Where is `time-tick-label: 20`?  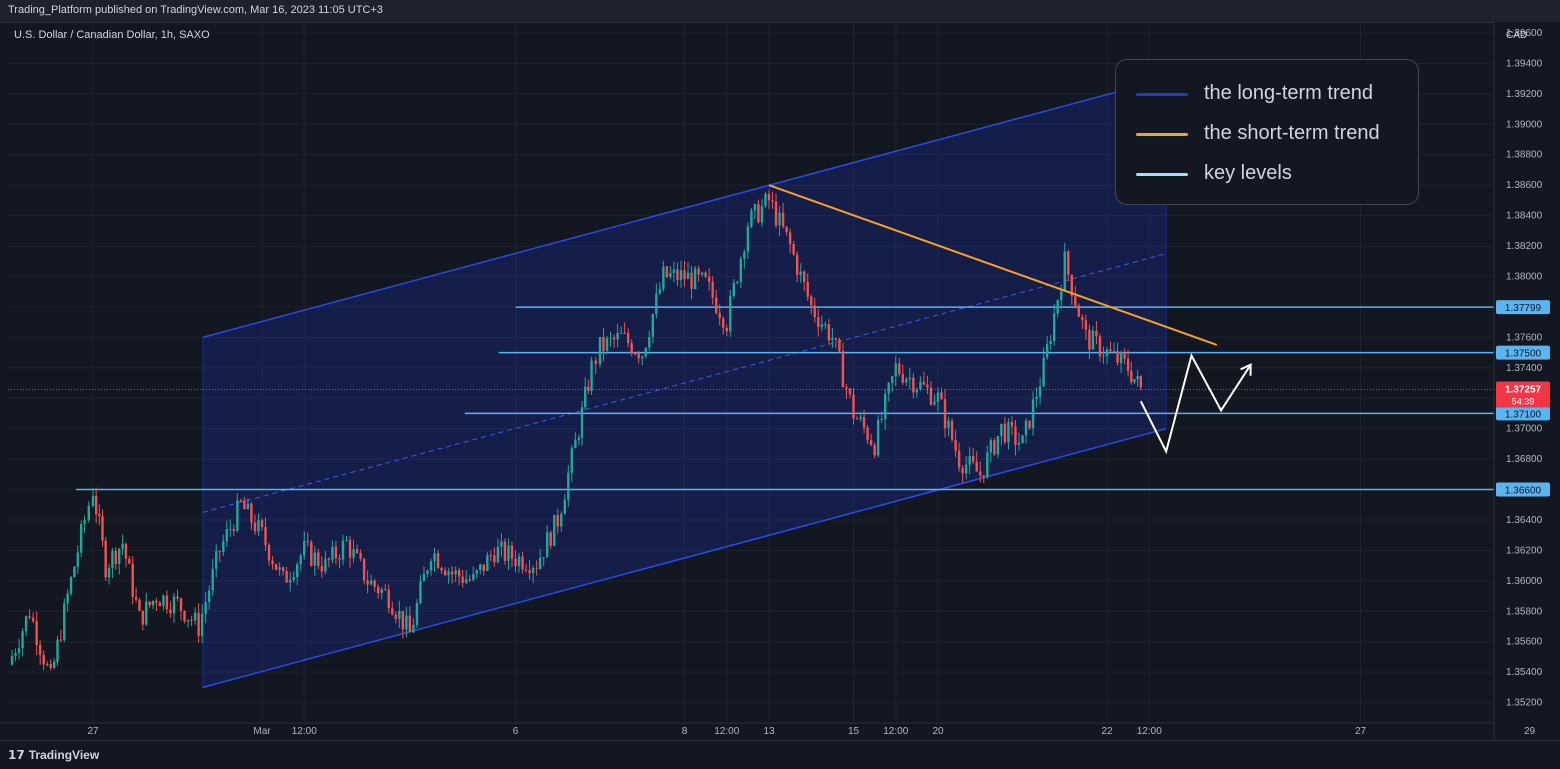 time-tick-label: 20 is located at coordinates (938, 731).